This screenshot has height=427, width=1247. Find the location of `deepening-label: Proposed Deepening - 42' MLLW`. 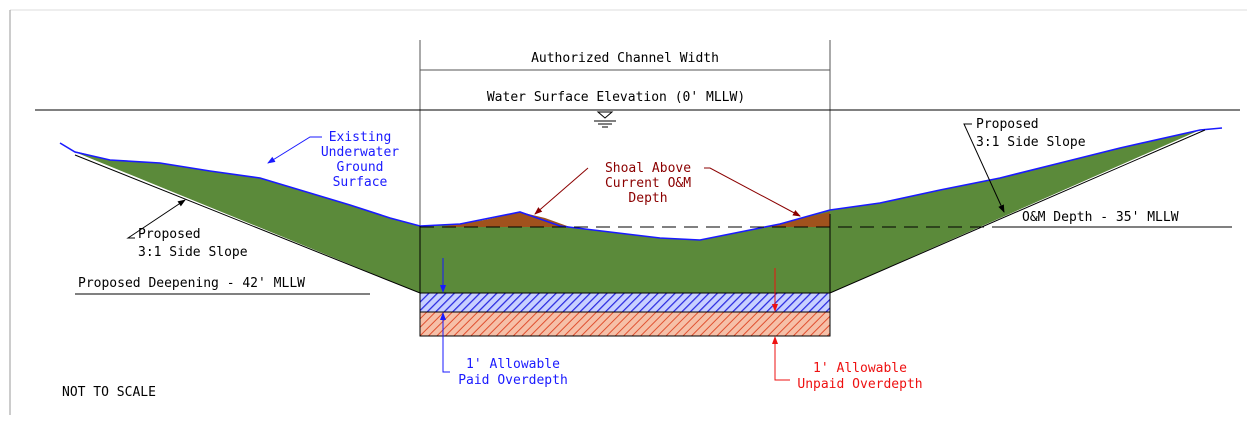

deepening-label: Proposed Deepening - 42' MLLW is located at coordinates (191, 283).